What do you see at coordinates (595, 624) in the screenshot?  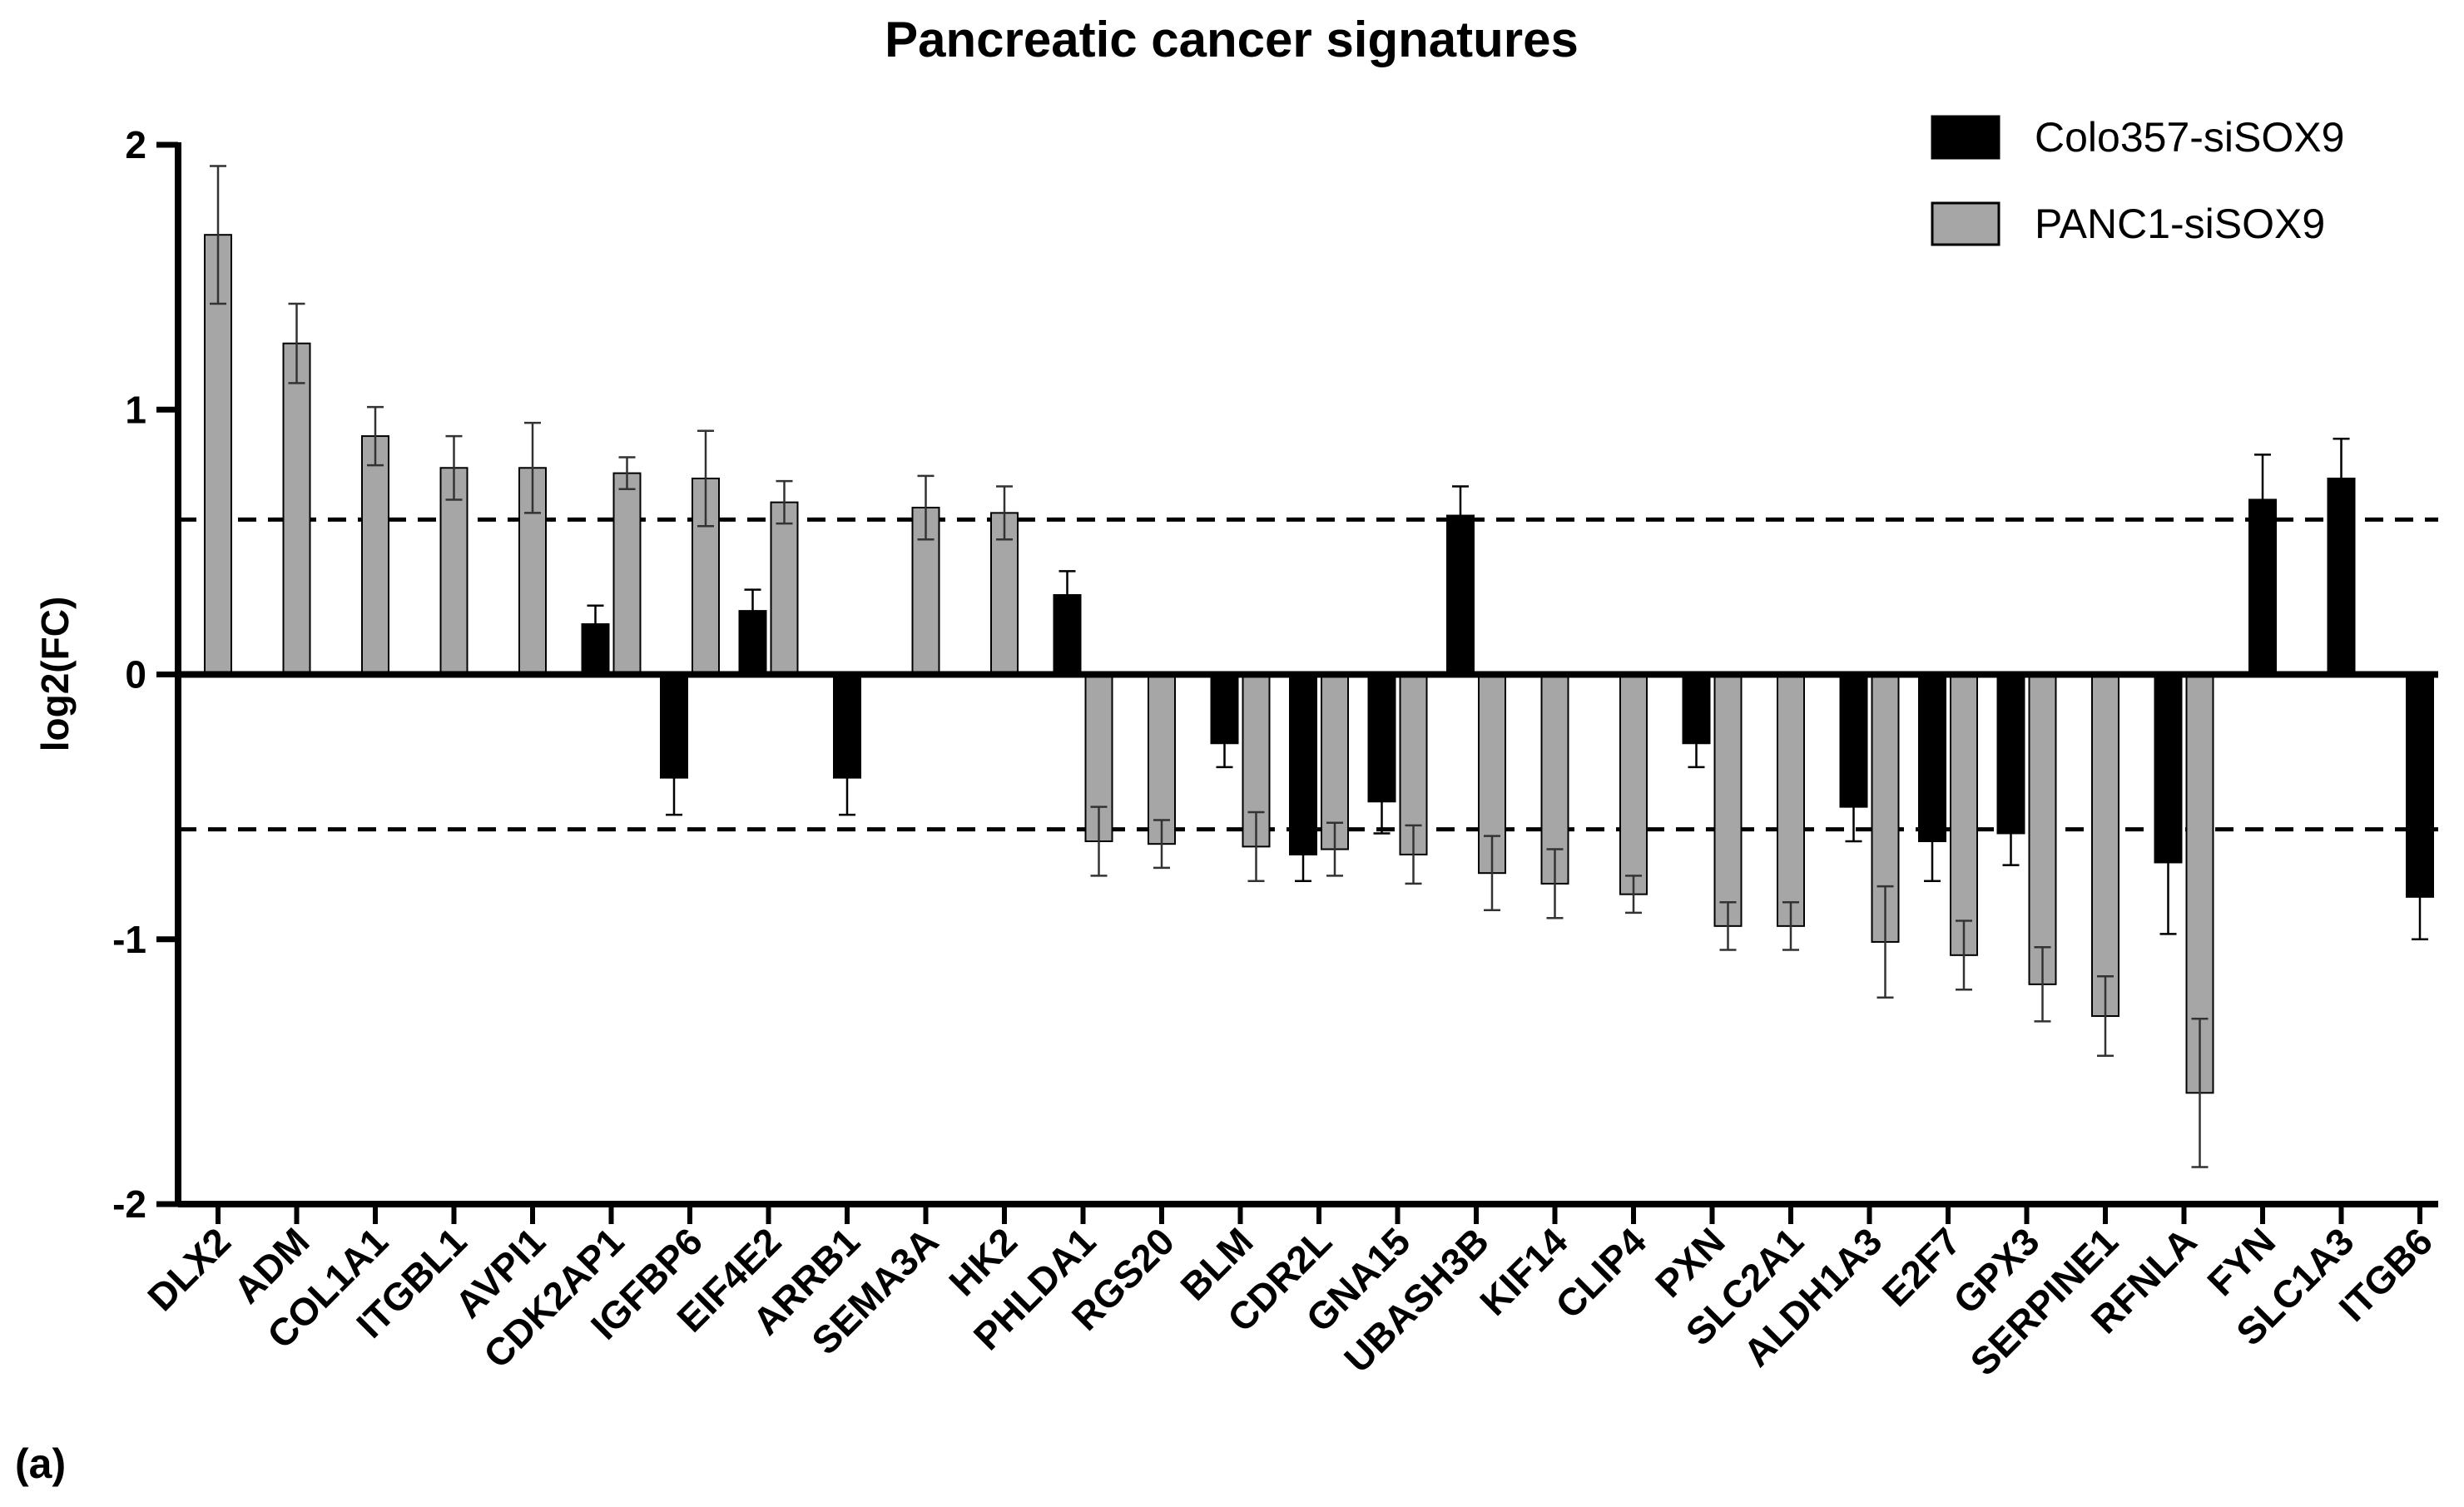 I see `error-bar-colo357-cdk2ap1` at bounding box center [595, 624].